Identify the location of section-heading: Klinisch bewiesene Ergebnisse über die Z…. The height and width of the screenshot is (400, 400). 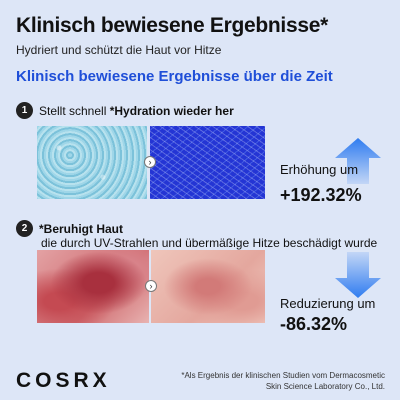
(174, 76).